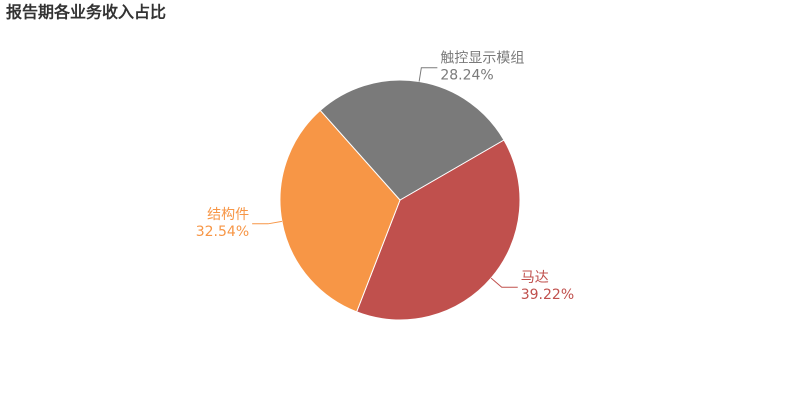 The image size is (800, 400). What do you see at coordinates (466, 76) in the screenshot?
I see `value-label: 28.24%` at bounding box center [466, 76].